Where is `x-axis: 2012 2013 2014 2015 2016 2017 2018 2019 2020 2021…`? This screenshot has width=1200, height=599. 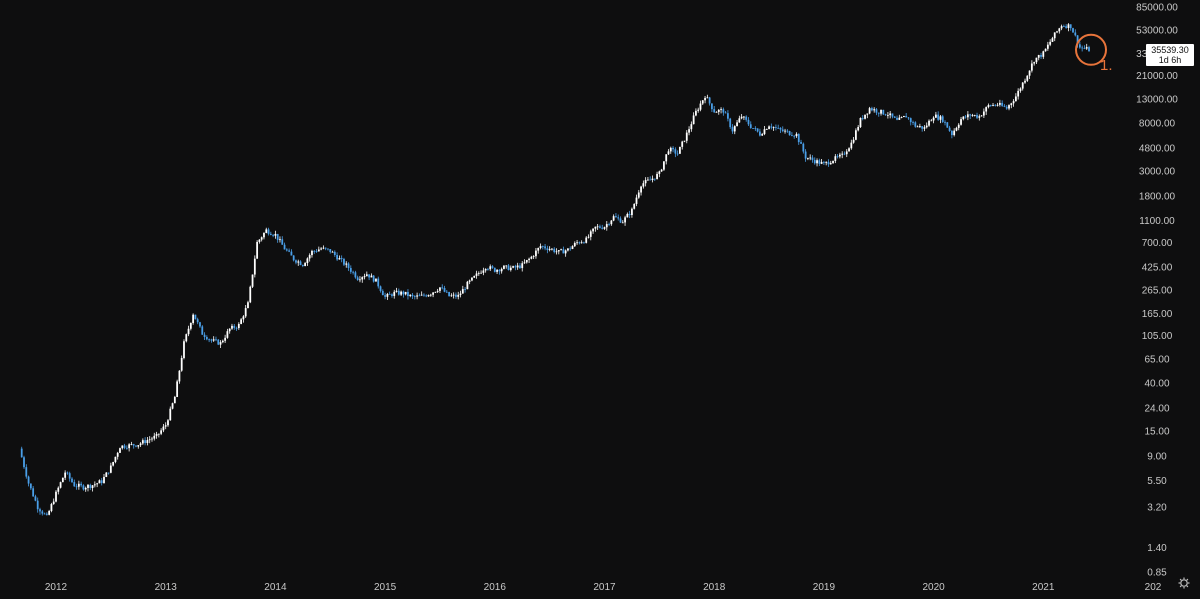 x-axis: 2012 2013 2014 2015 2016 2017 2018 2019 2020 2021… is located at coordinates (603, 587).